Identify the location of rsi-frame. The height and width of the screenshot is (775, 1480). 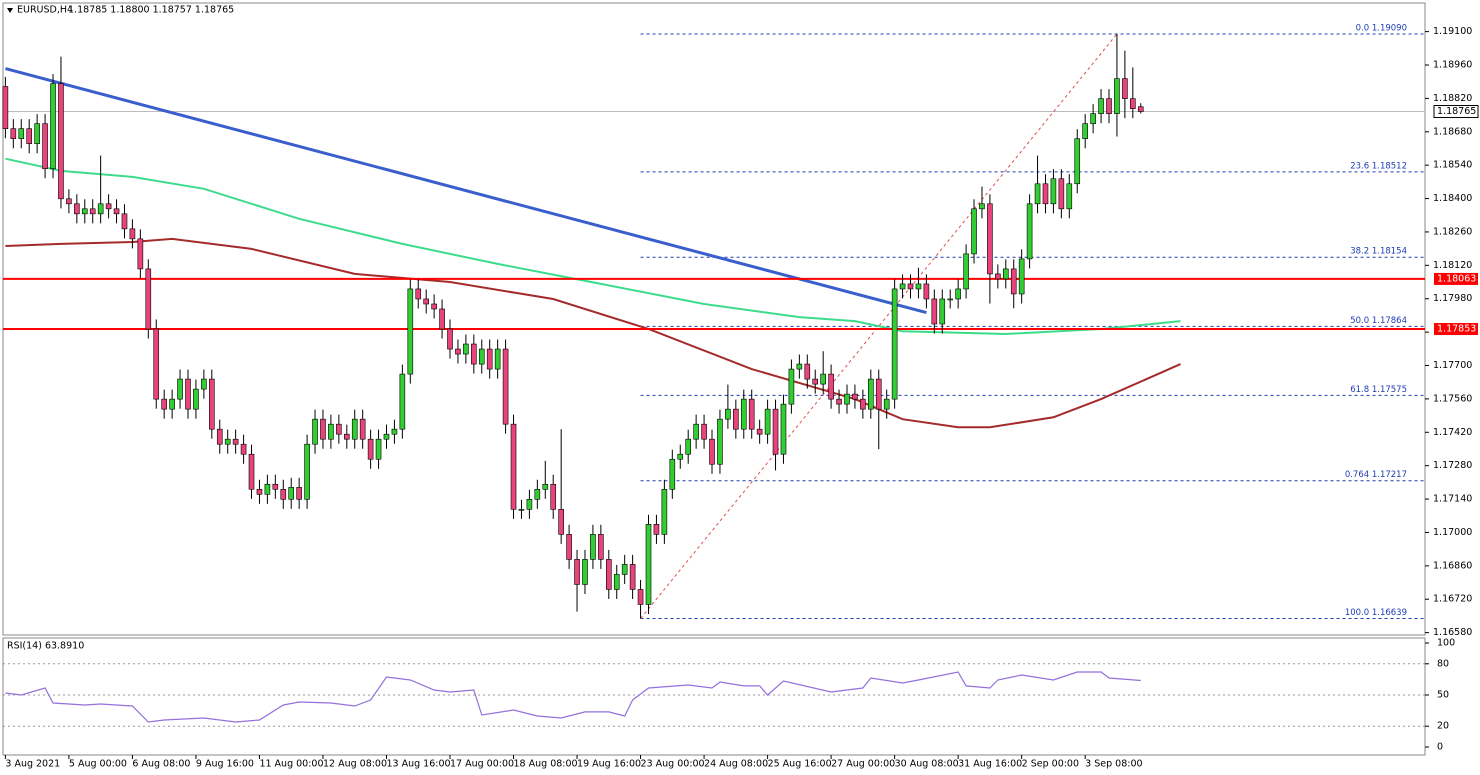
(714, 696).